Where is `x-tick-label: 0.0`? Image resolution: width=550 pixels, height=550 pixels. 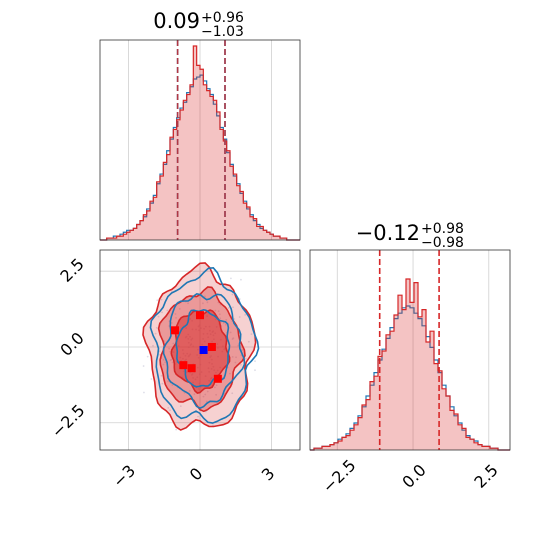 x-tick-label: 0.0 is located at coordinates (413, 475).